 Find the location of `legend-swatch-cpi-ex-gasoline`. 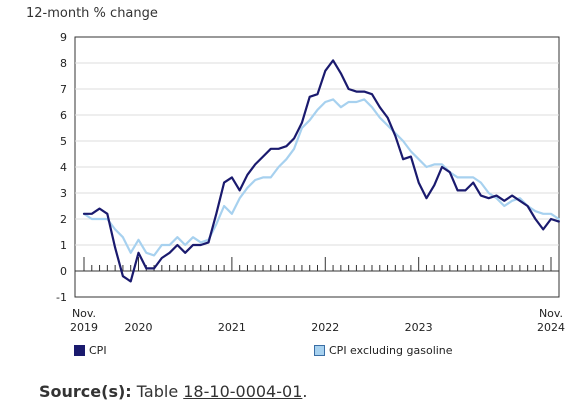

legend-swatch-cpi-ex-gasoline is located at coordinates (319, 350).